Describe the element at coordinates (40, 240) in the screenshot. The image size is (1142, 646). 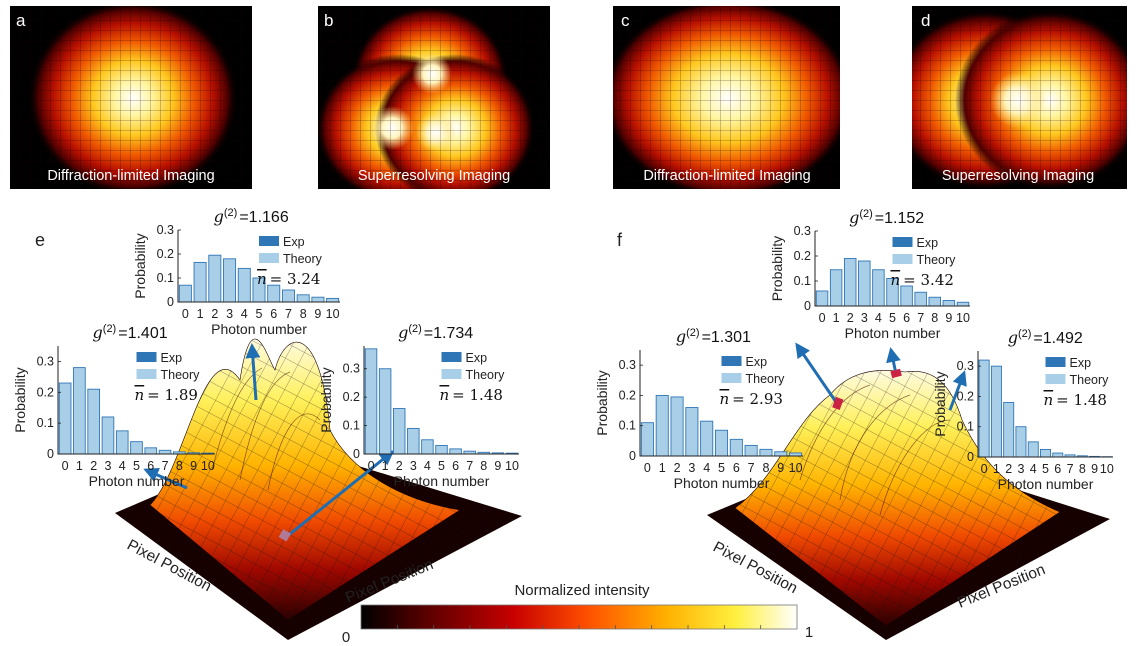
I see `panel-e-label: e` at that location.